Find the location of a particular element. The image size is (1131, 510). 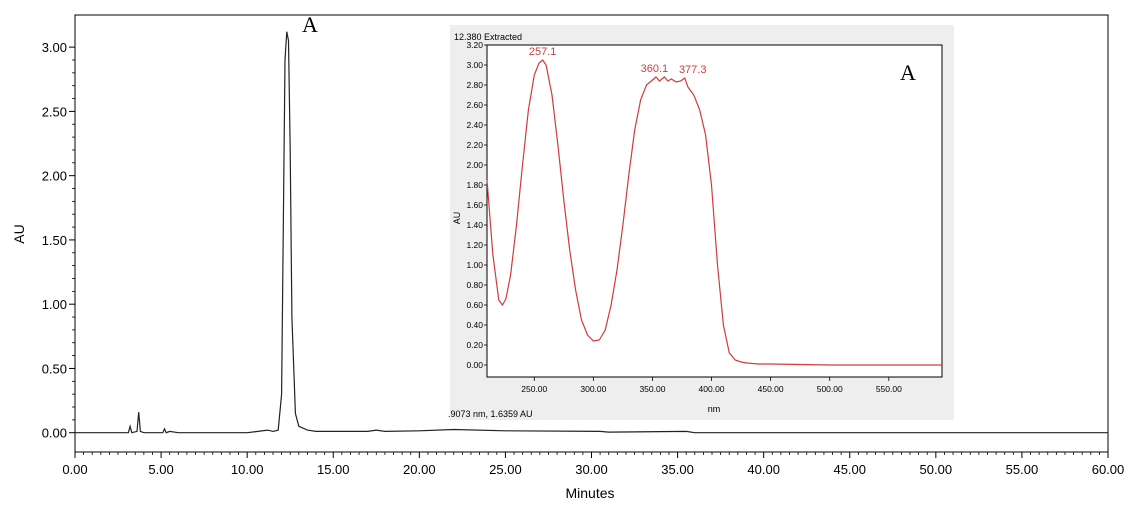

inset-title: 12.380 Extracted is located at coordinates (488, 37).